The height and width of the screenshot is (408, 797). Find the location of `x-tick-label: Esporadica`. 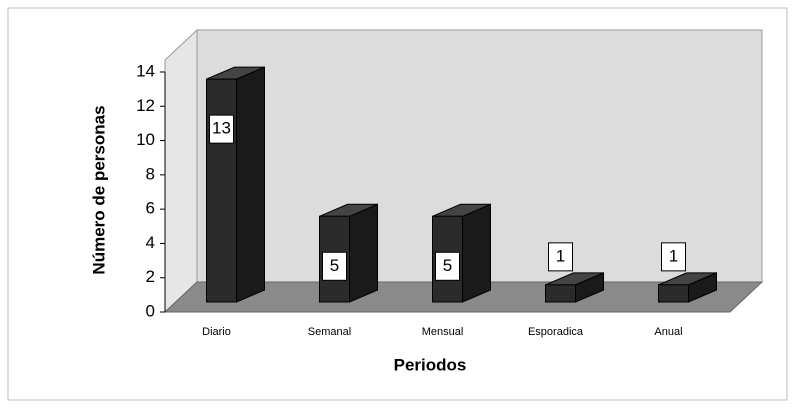

x-tick-label: Esporadica is located at coordinates (556, 332).